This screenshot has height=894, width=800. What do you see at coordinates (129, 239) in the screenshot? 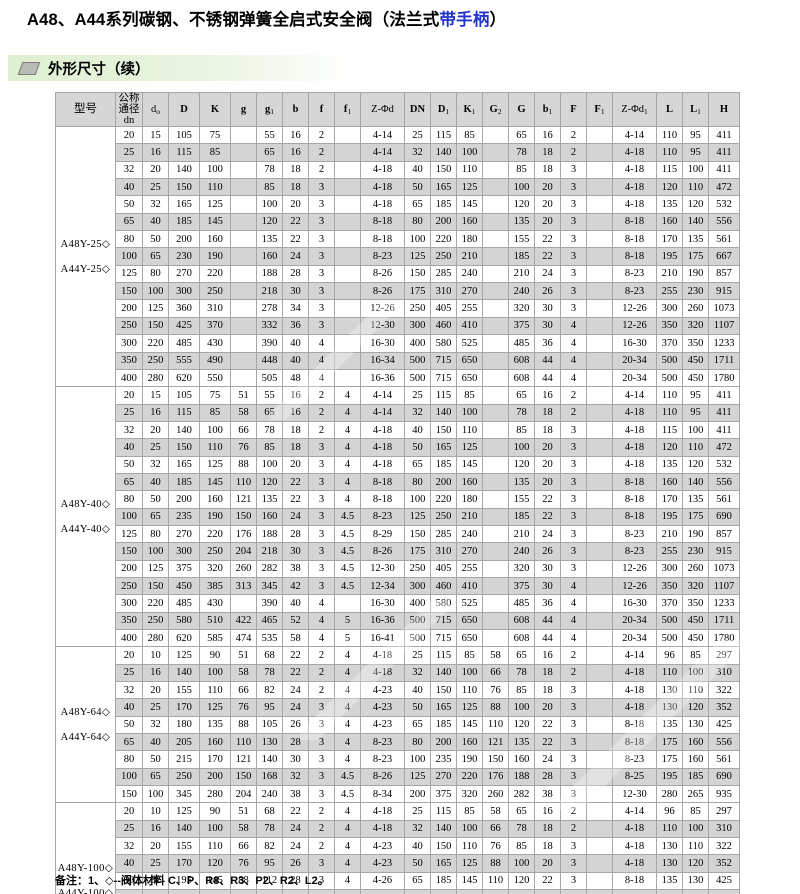
I see `table-cell: 80` at bounding box center [129, 239].